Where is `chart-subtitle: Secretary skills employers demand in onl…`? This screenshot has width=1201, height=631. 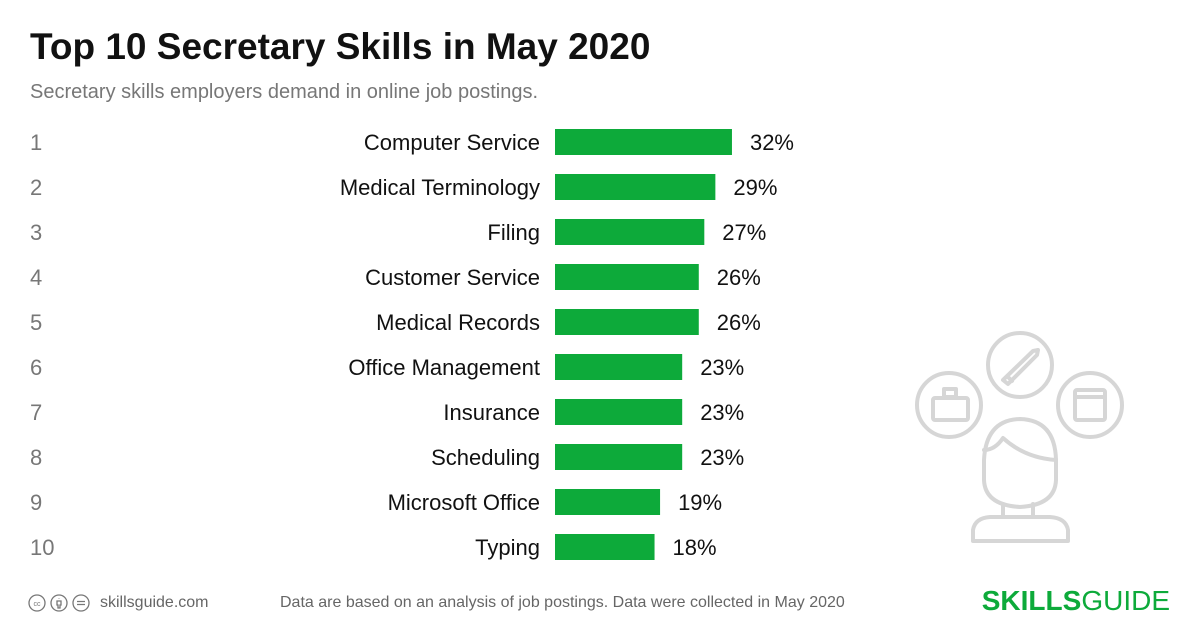
chart-subtitle: Secretary skills employers demand in onl… is located at coordinates (284, 92).